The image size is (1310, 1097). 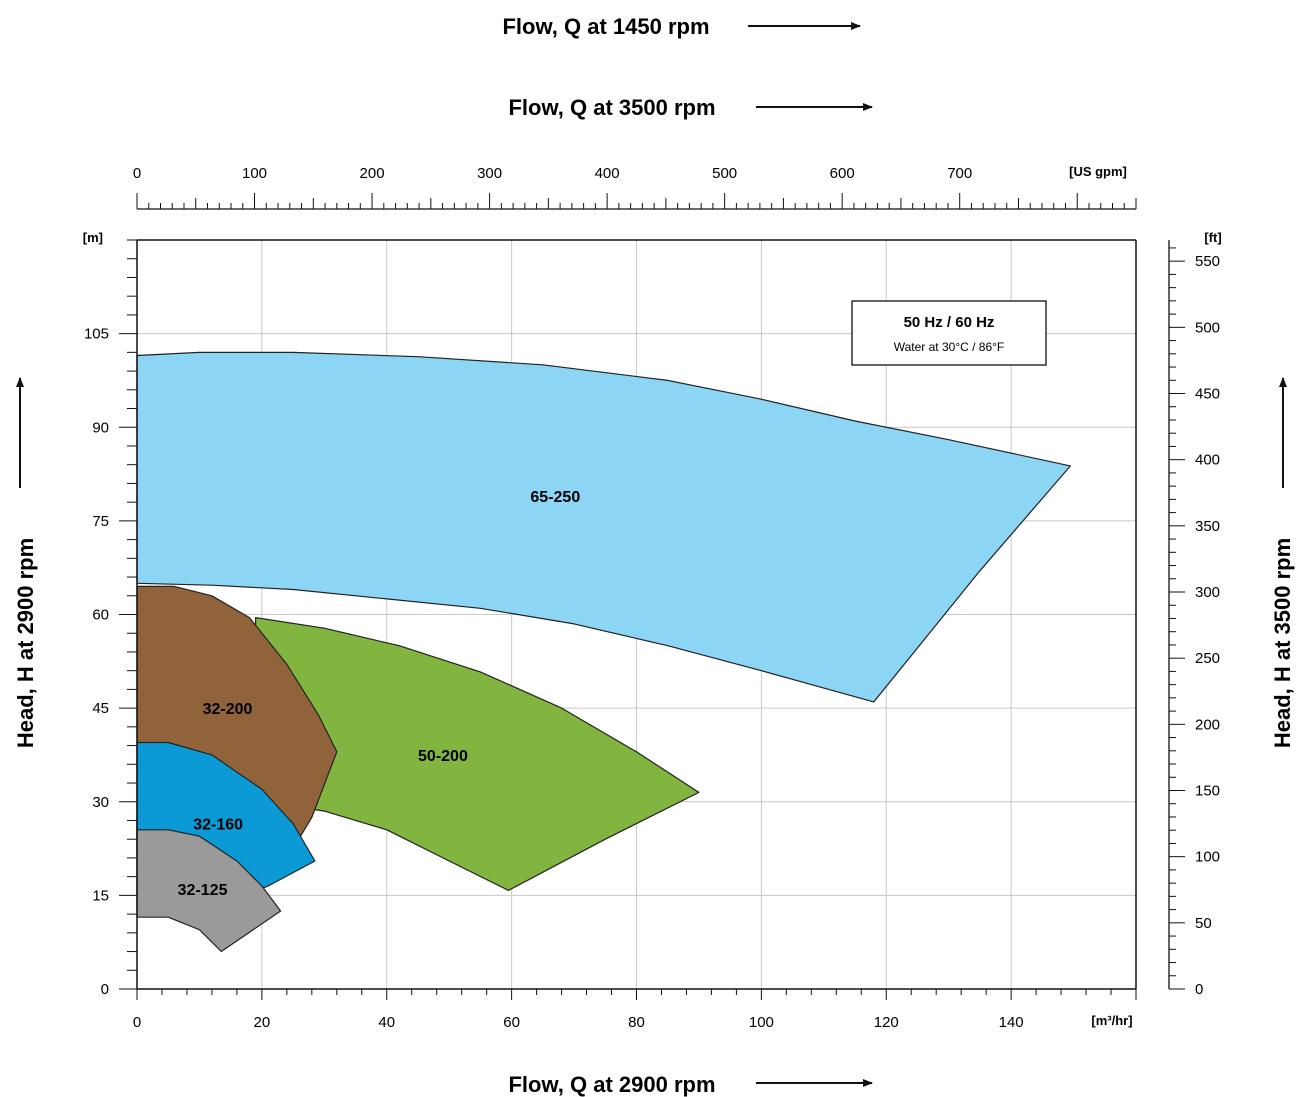 What do you see at coordinates (949, 347) in the screenshot?
I see `legend-water: Water at 30°C / 86°F` at bounding box center [949, 347].